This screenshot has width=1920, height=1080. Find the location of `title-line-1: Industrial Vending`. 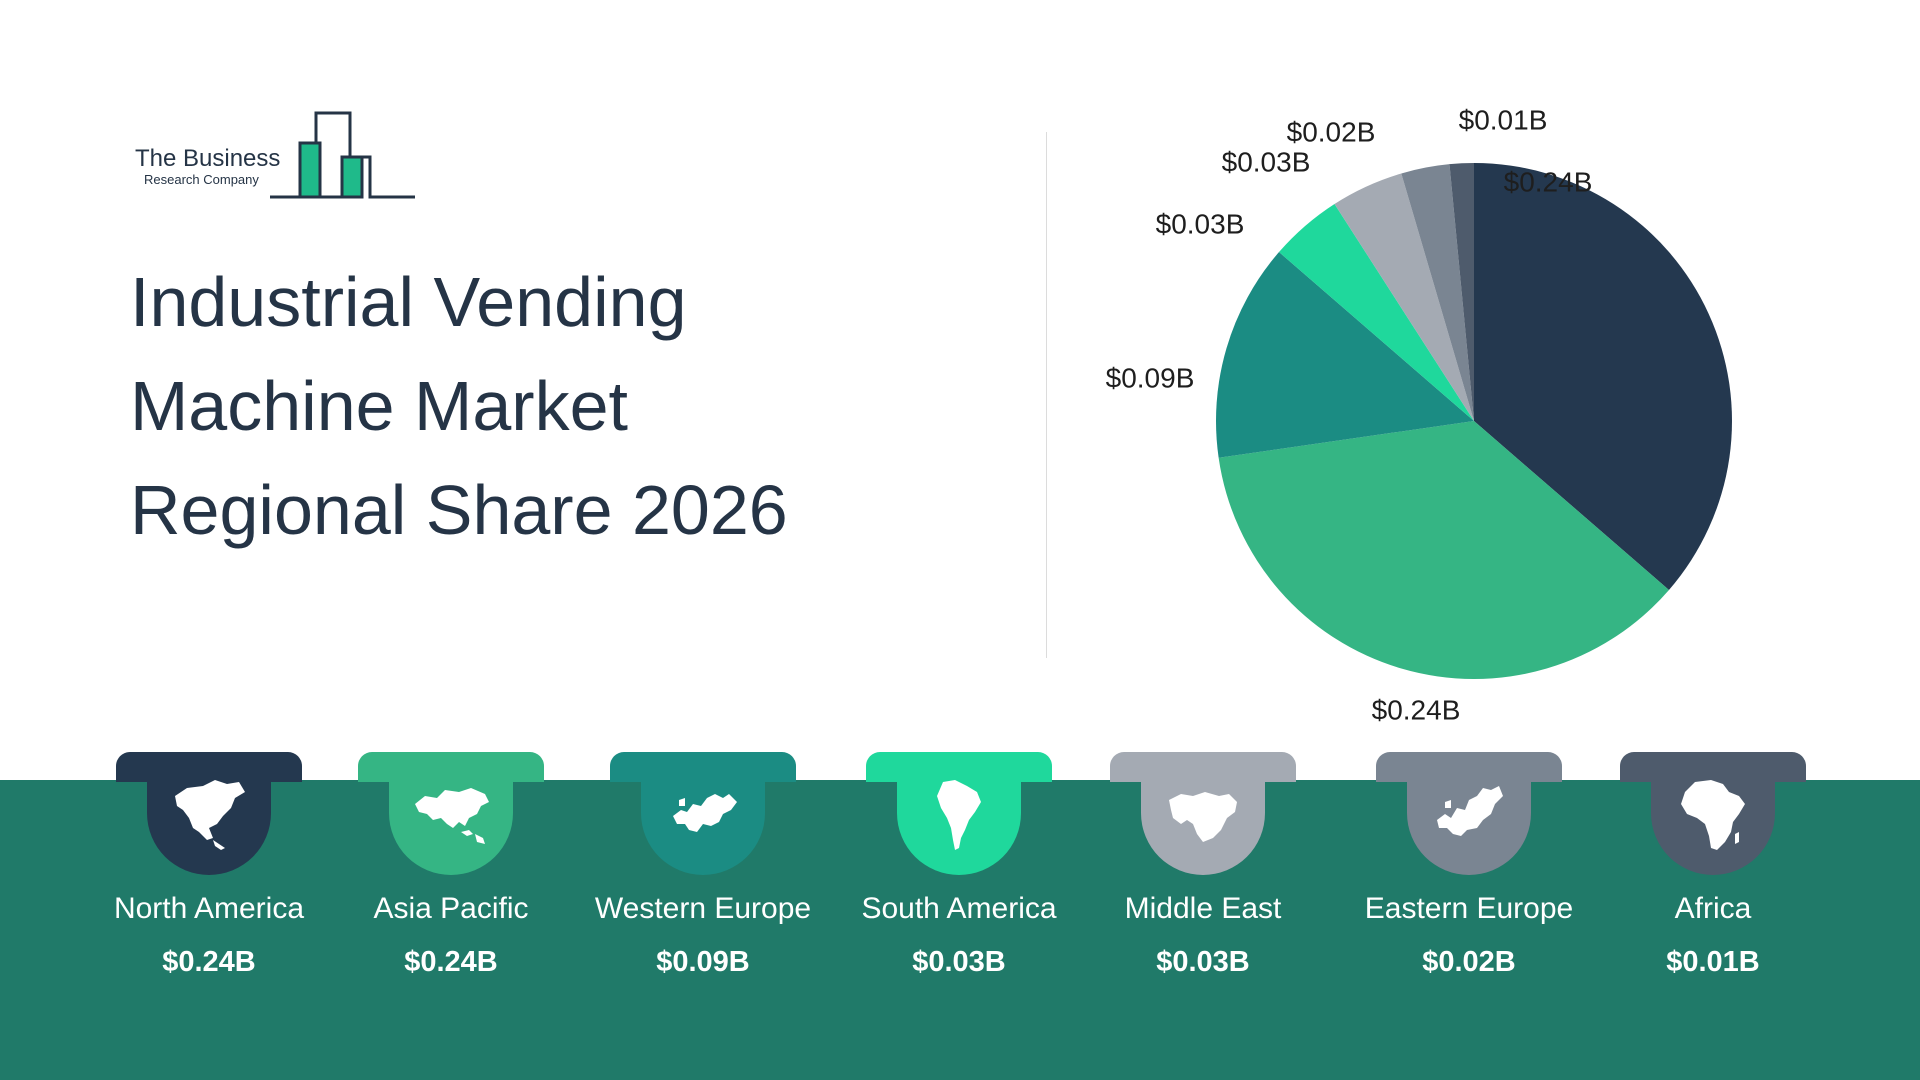

title-line-1: Industrial Vending is located at coordinates (408, 302).